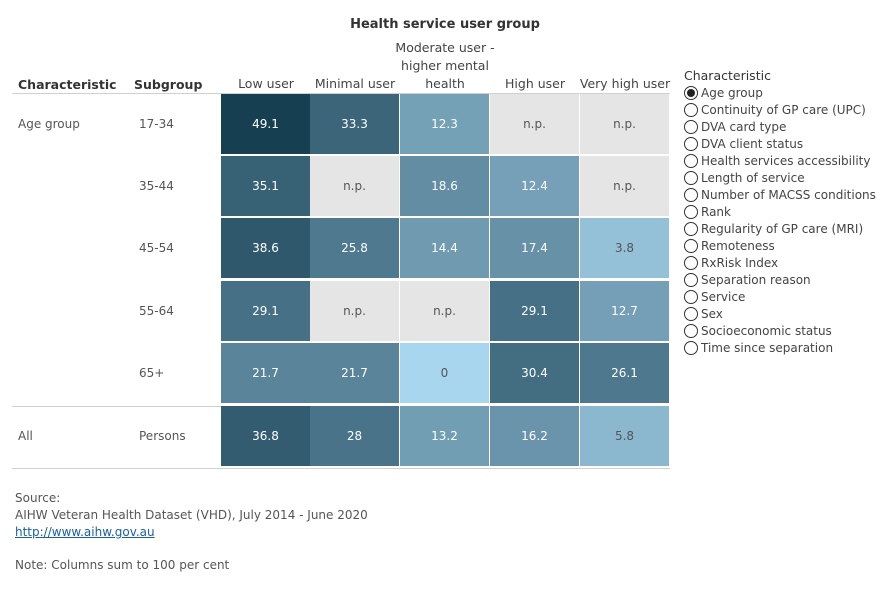  I want to click on legend-option: Remoteness, so click(784, 245).